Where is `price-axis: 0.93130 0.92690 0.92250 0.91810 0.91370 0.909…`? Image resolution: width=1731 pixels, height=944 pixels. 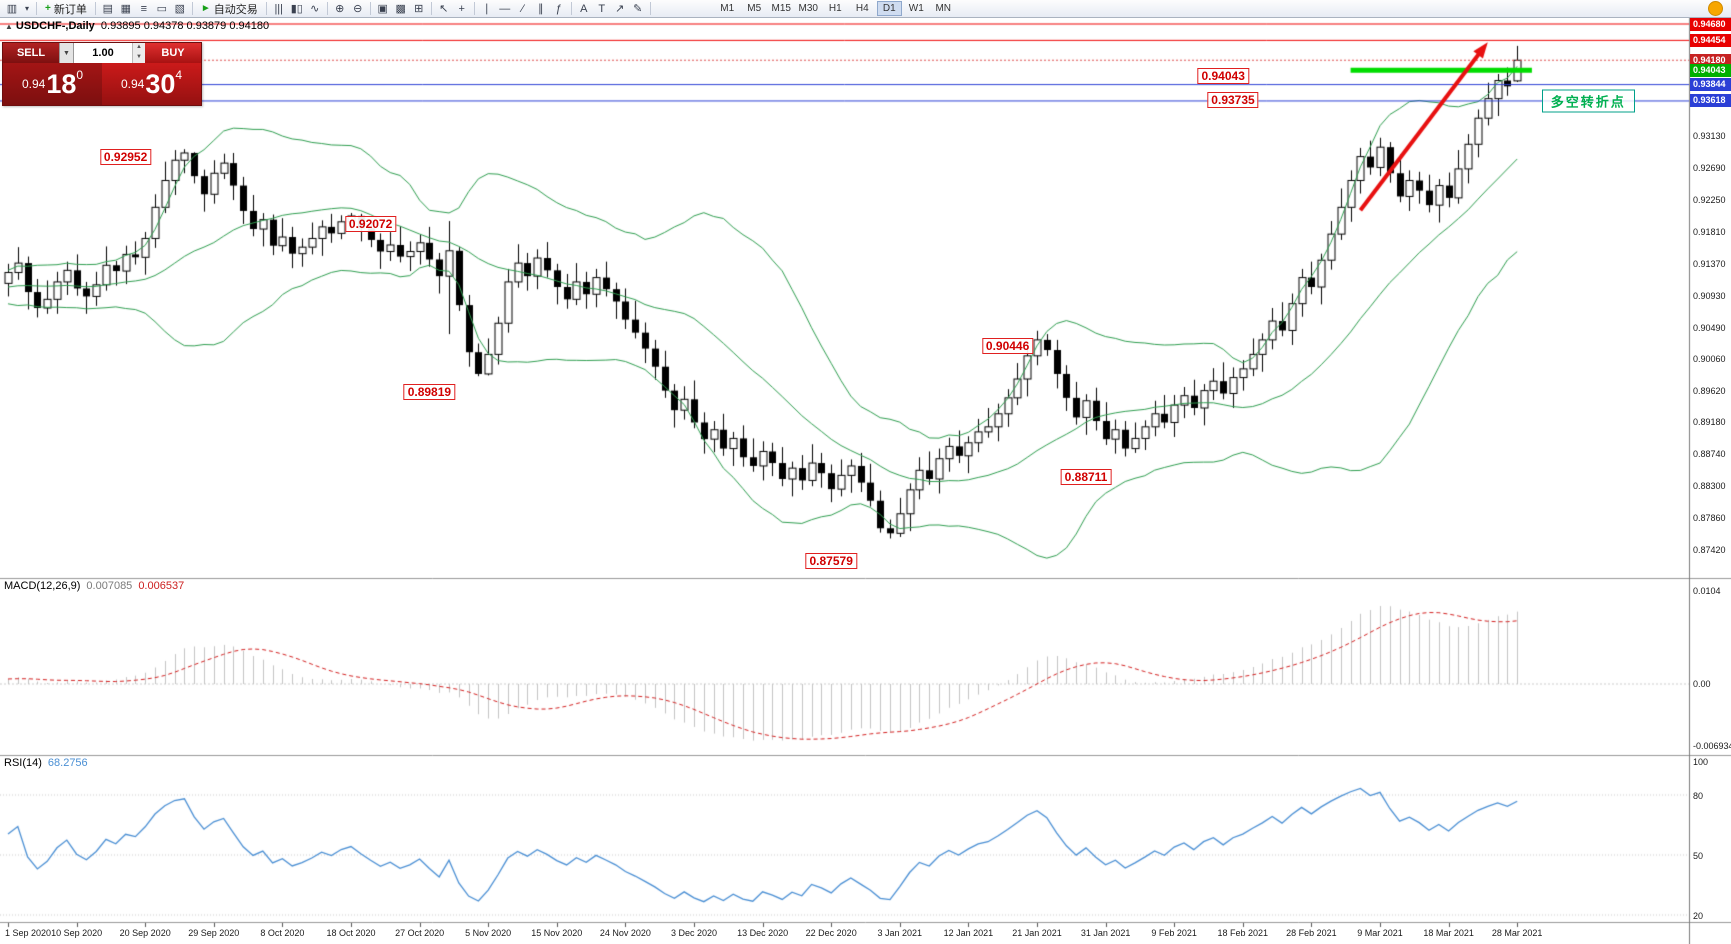
price-axis: 0.93130 0.92690 0.92250 0.91810 0.91370 0.909… is located at coordinates (1710, 481).